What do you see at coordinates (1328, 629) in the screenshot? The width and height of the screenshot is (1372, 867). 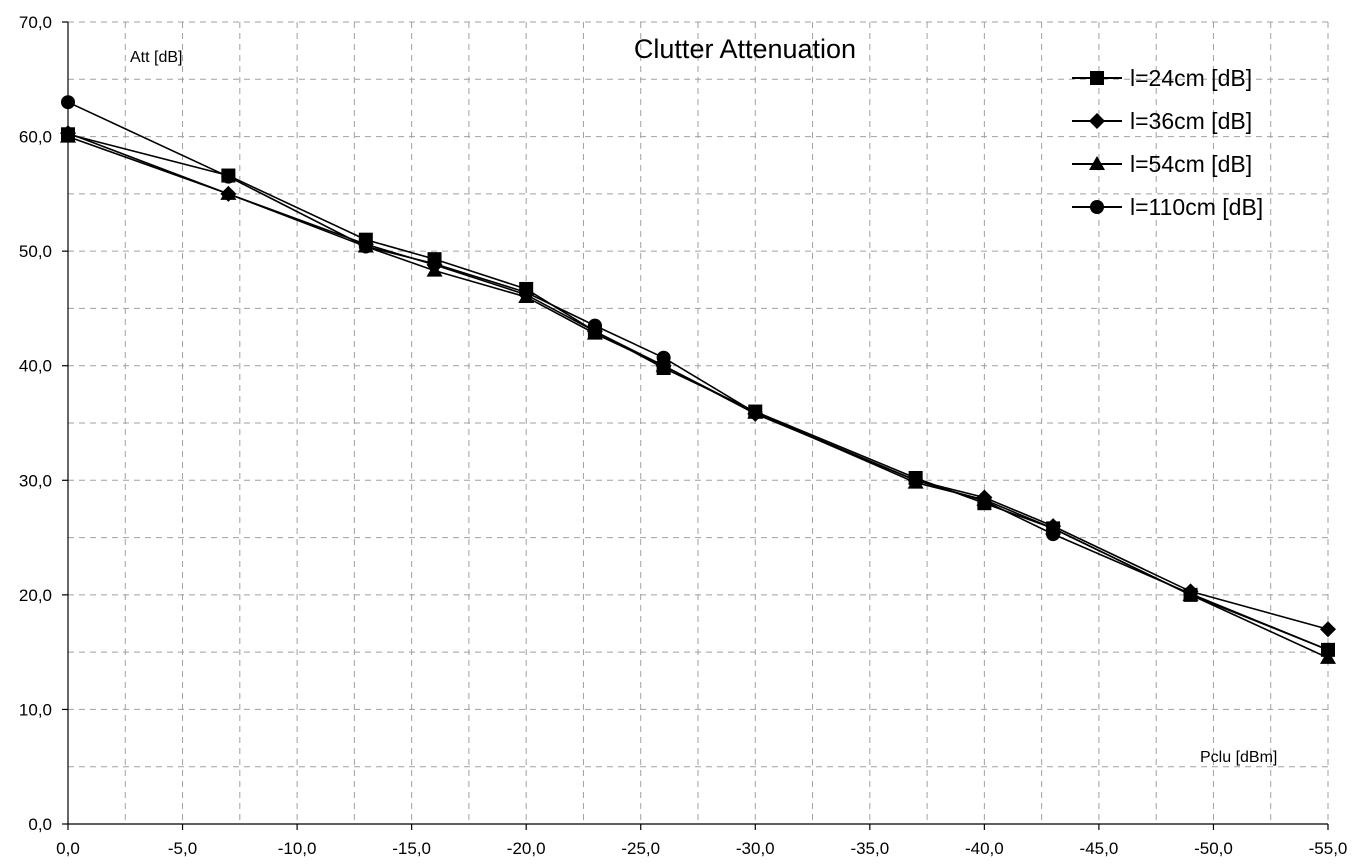 I see `data-point-diamond` at bounding box center [1328, 629].